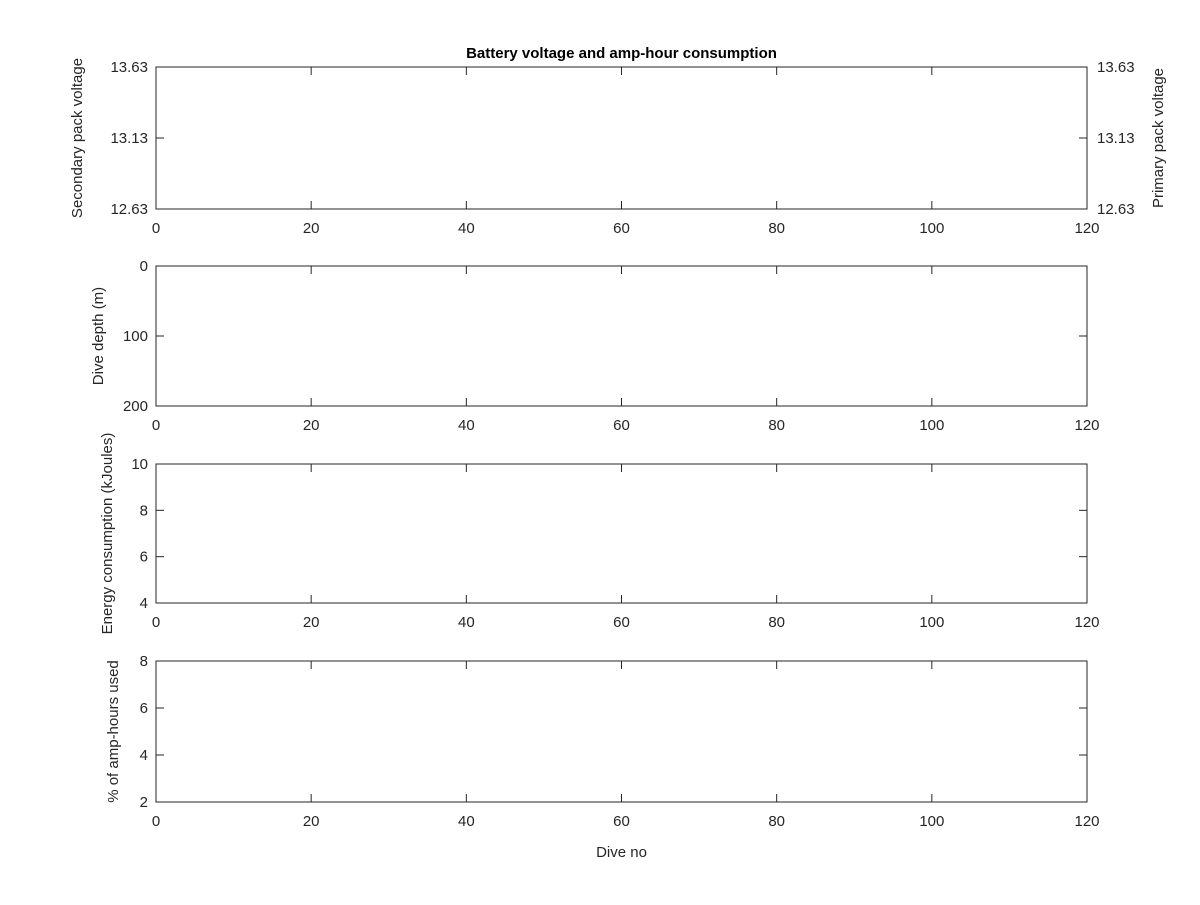  I want to click on y-right-tick-label: 13.63, so click(1116, 67).